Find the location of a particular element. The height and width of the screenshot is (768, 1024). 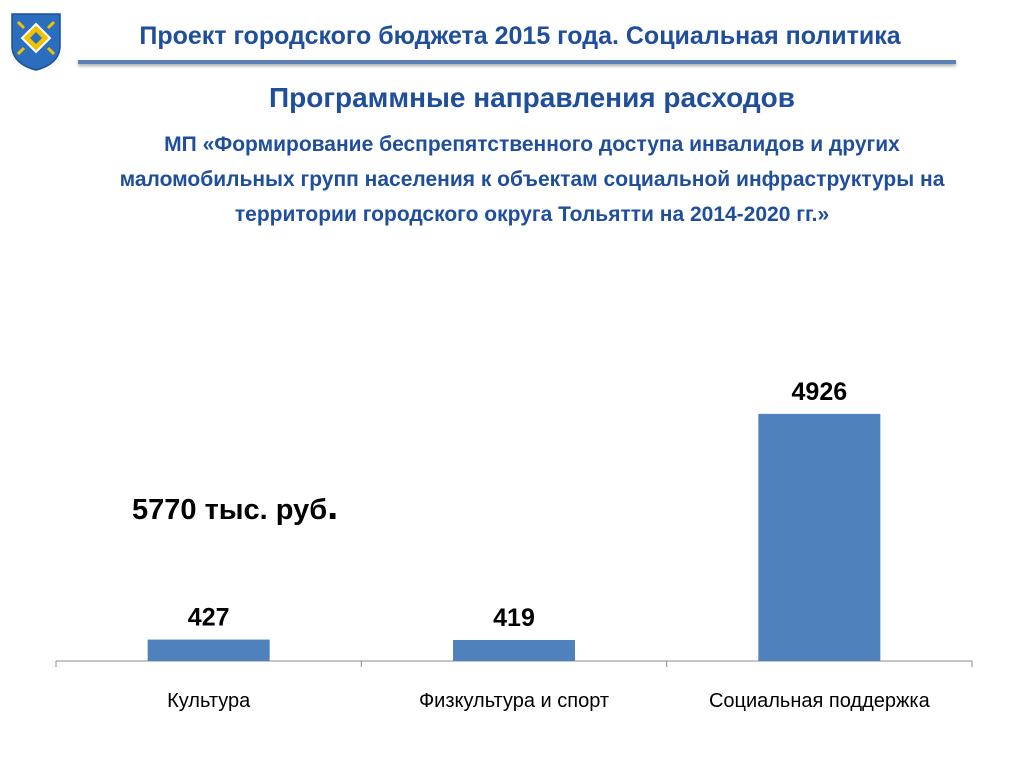

total-amount-label: 5770 тыс. руб. is located at coordinates (235, 506).